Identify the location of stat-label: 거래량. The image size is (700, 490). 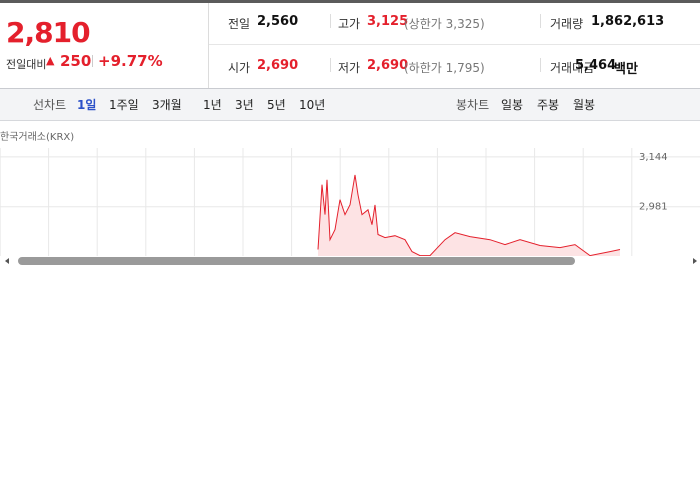
(567, 24).